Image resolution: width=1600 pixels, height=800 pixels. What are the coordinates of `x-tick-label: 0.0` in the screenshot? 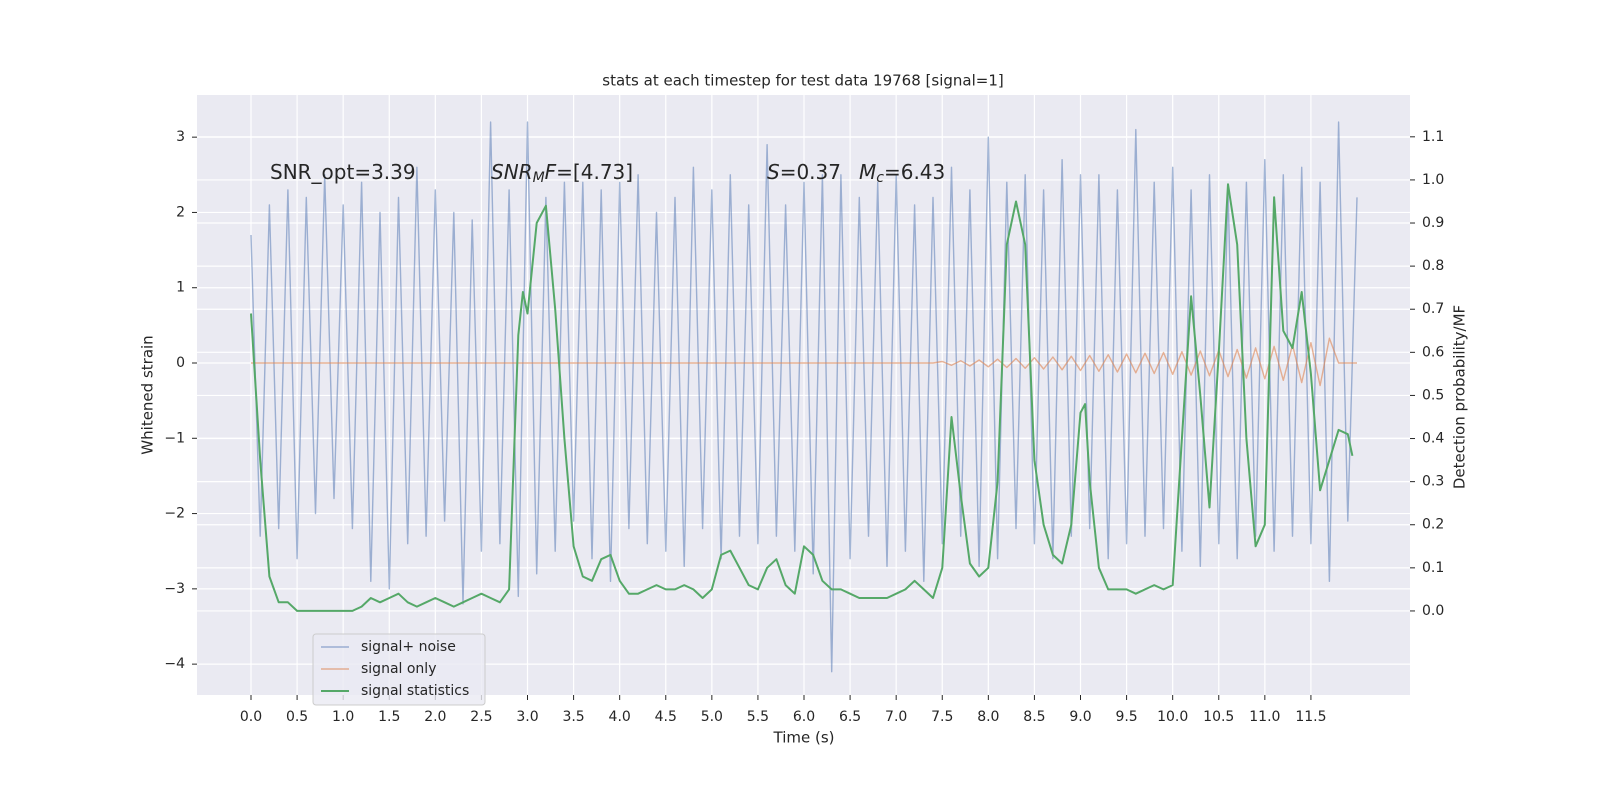 It's located at (251, 717).